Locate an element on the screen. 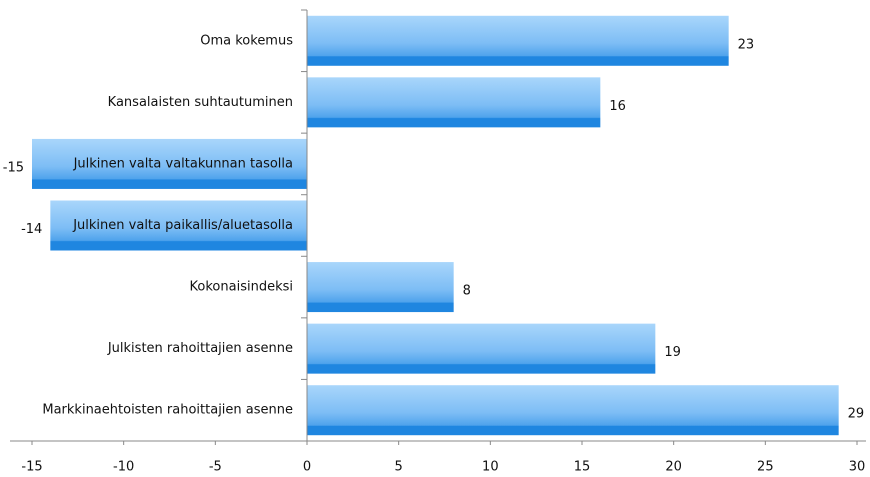 The width and height of the screenshot is (870, 477). category-label: Markkinaehtoisten rahoittajien asenne is located at coordinates (167, 410).